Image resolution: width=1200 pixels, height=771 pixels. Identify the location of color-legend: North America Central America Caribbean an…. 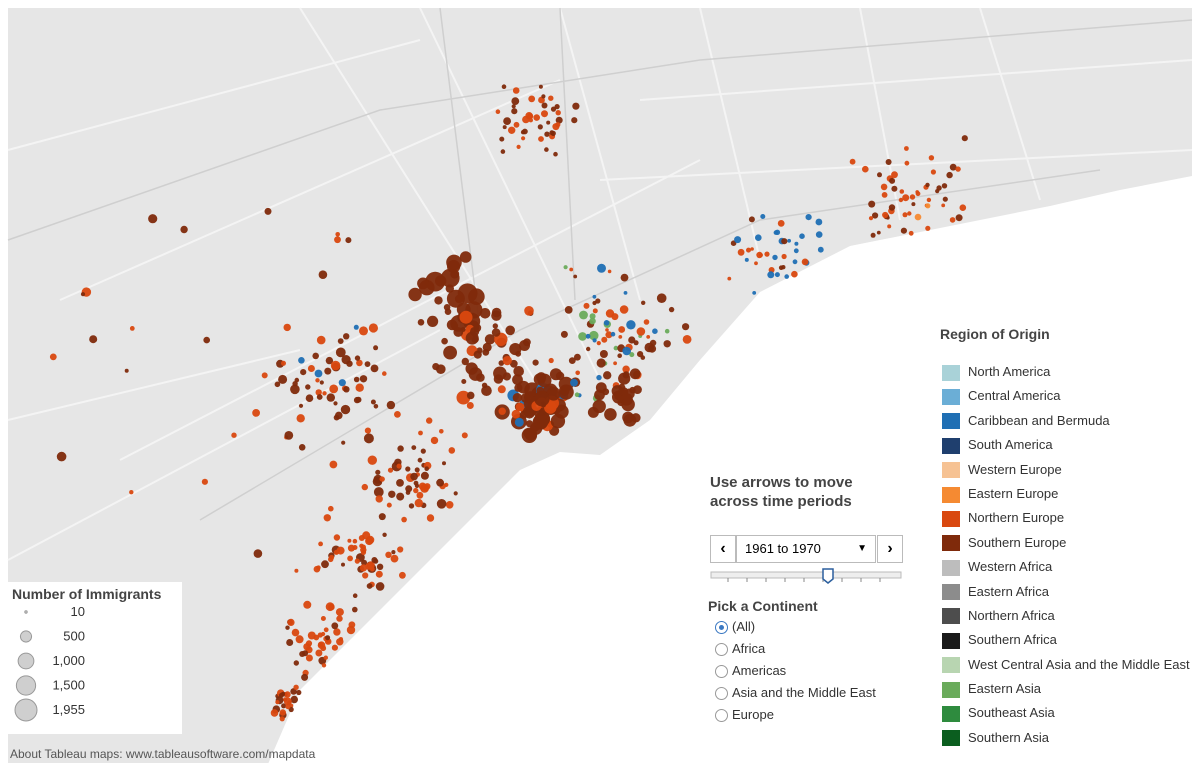
(1066, 559).